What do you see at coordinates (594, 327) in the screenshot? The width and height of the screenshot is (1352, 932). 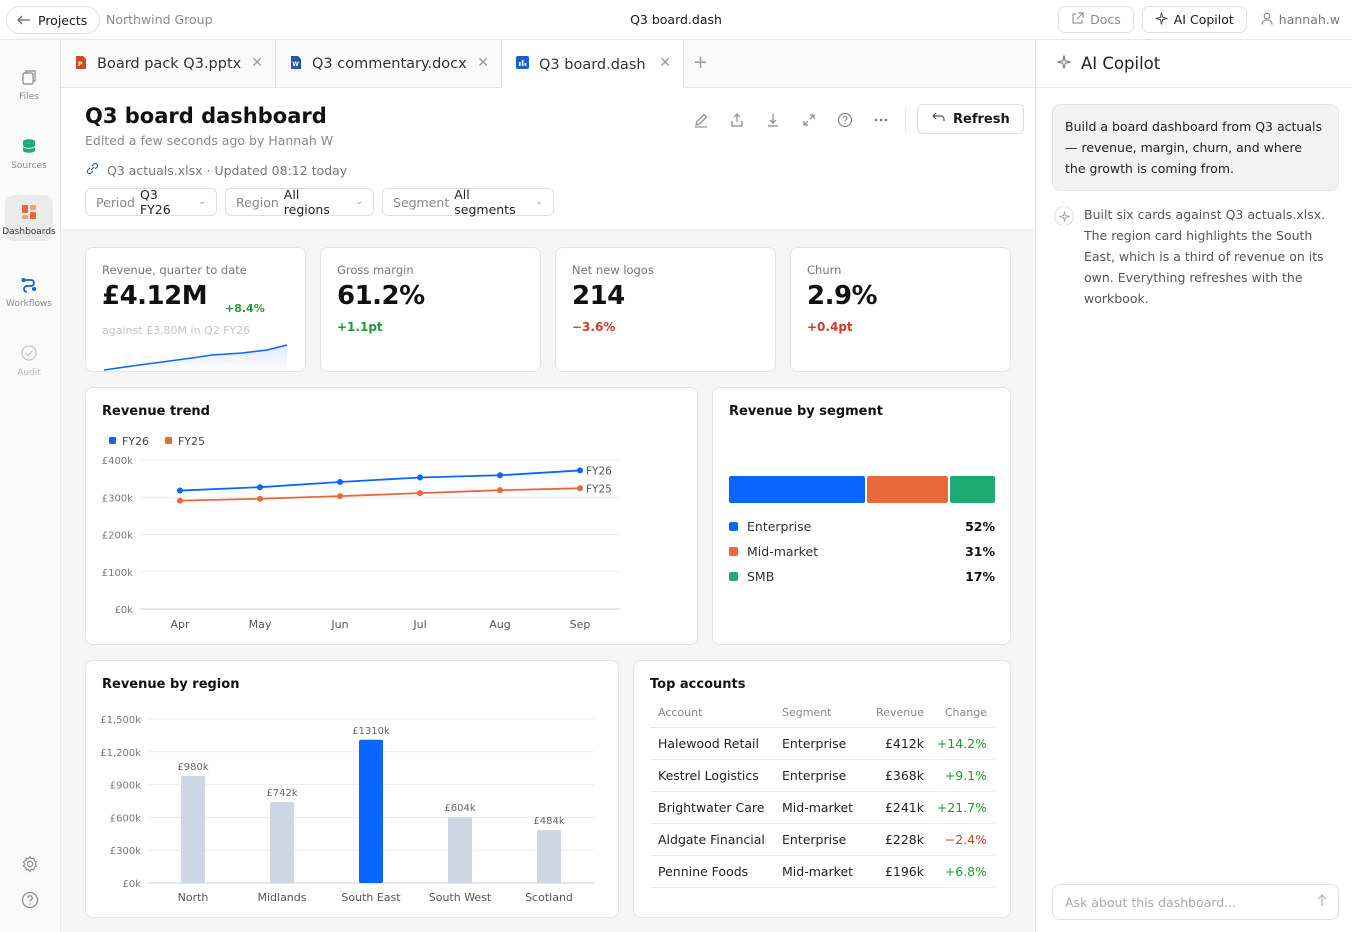 I see `kpi-delta: −3.6%` at bounding box center [594, 327].